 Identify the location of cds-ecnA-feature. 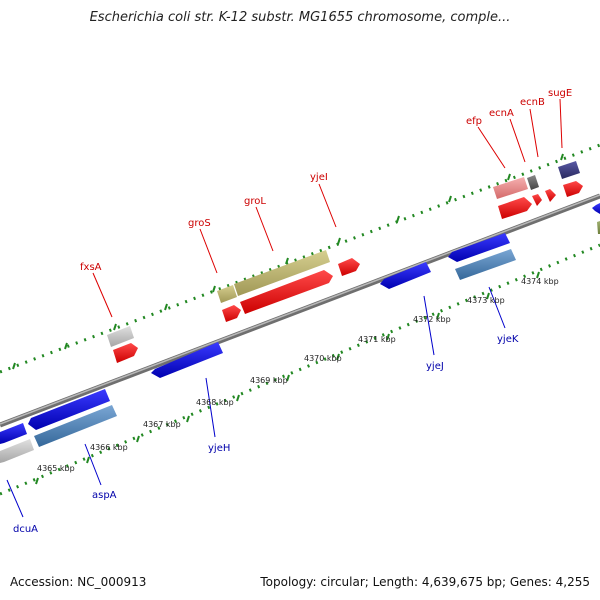
(537, 200).